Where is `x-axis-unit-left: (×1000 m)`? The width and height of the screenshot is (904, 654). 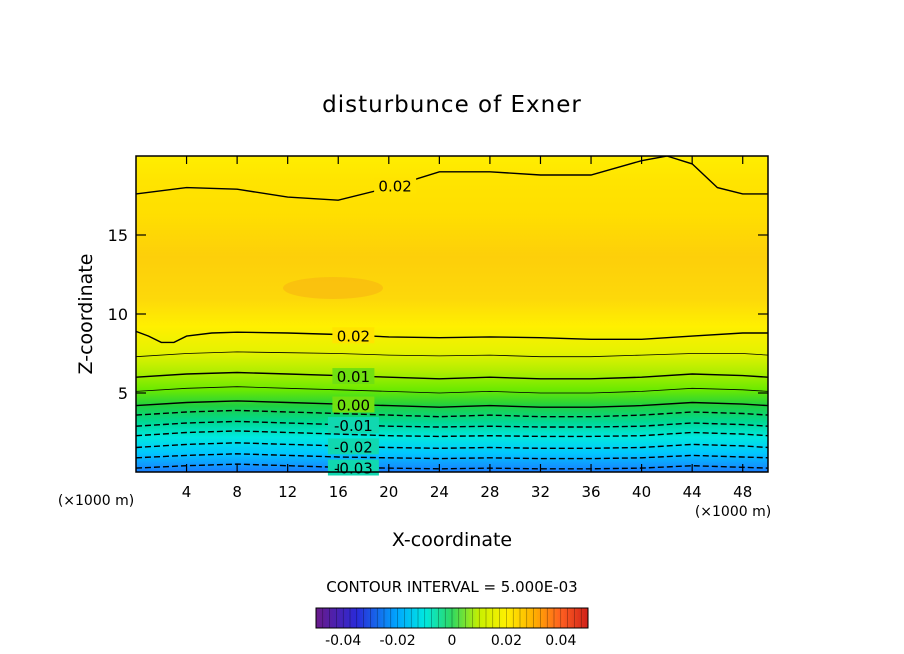
x-axis-unit-left: (×1000 m) is located at coordinates (96, 501).